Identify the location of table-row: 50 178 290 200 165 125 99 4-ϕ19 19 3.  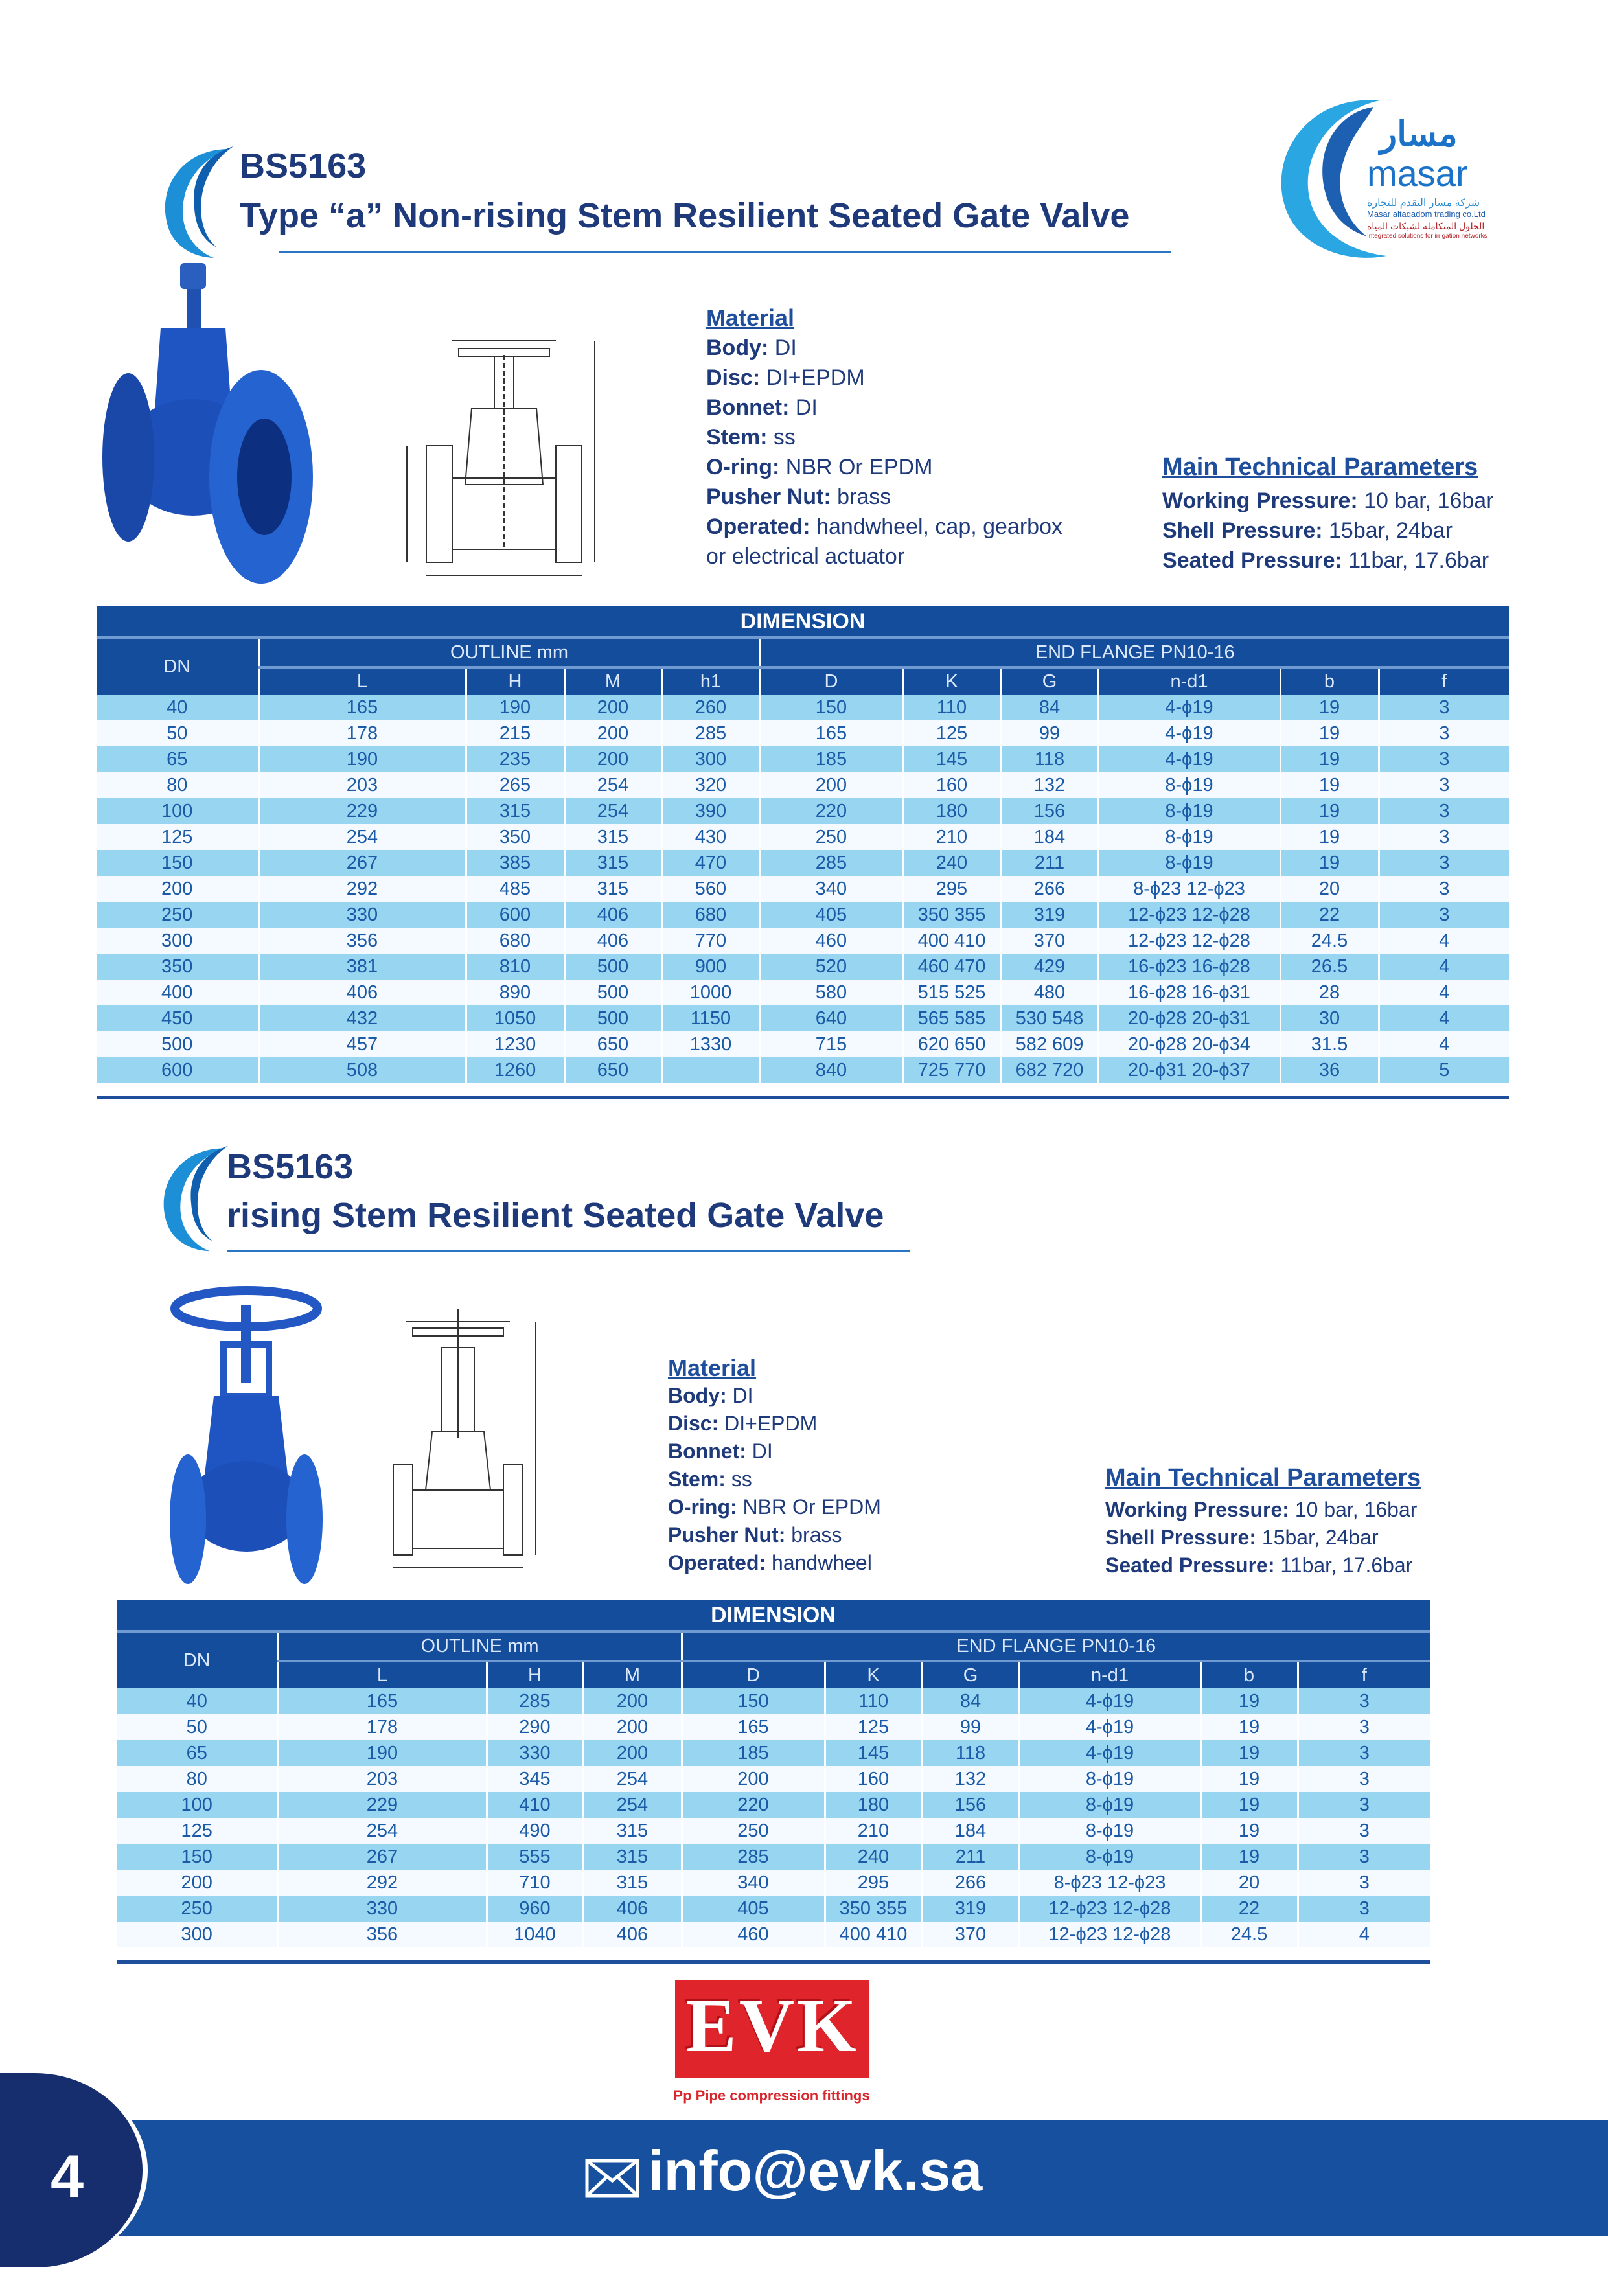
(774, 1727).